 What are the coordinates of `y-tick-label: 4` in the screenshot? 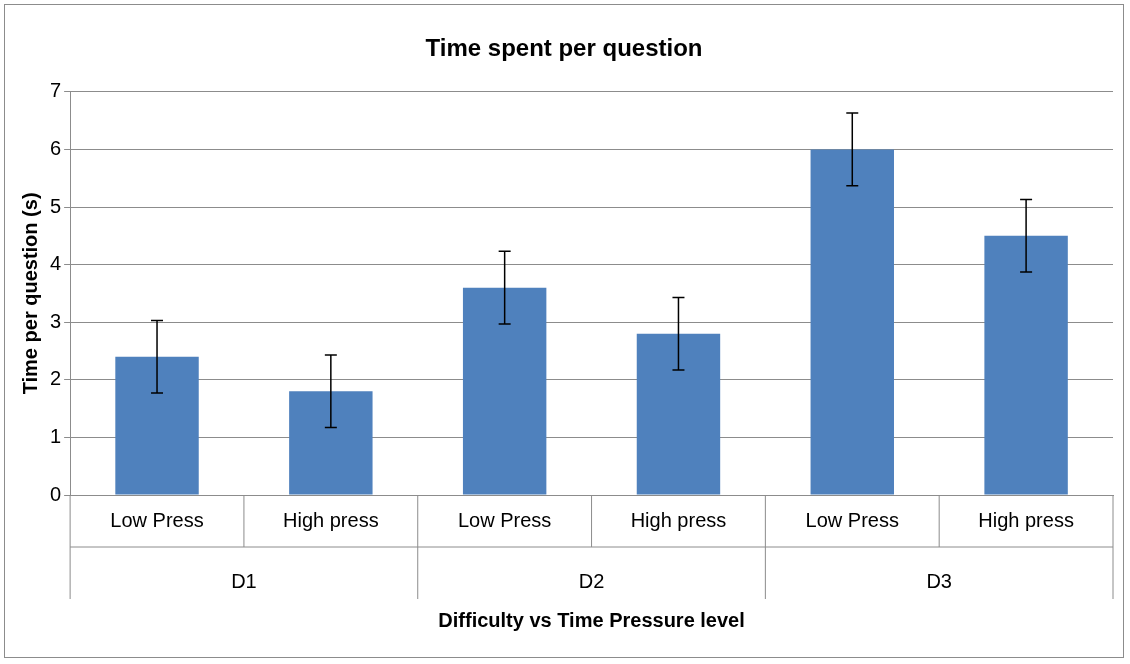 It's located at (56, 263).